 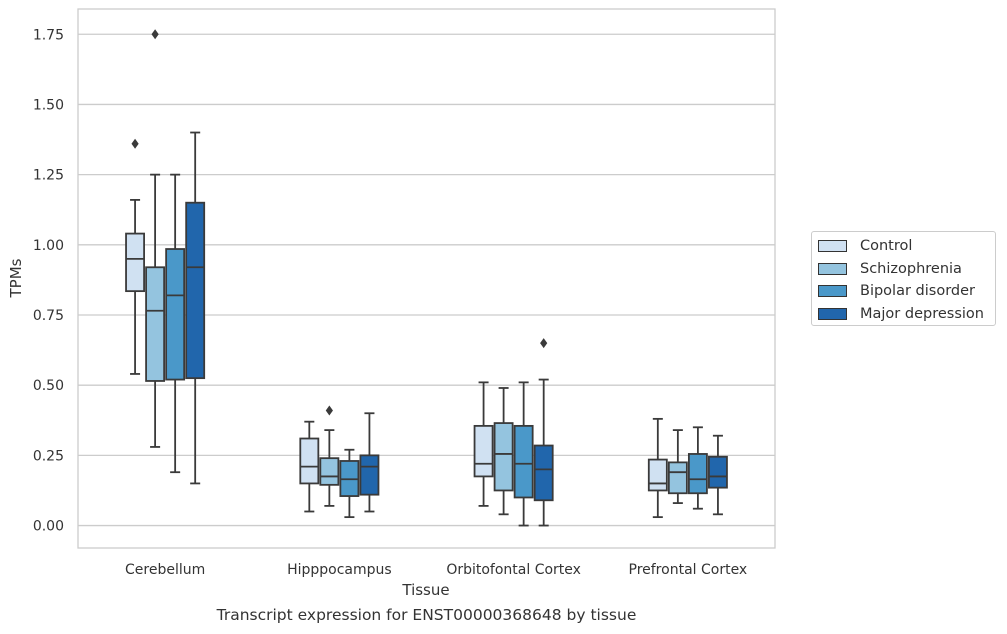 What do you see at coordinates (48, 280) in the screenshot?
I see `y-tick-labels: 0.00 0.25 0.50 0.75 1.00 1.25 1.50 1.75` at bounding box center [48, 280].